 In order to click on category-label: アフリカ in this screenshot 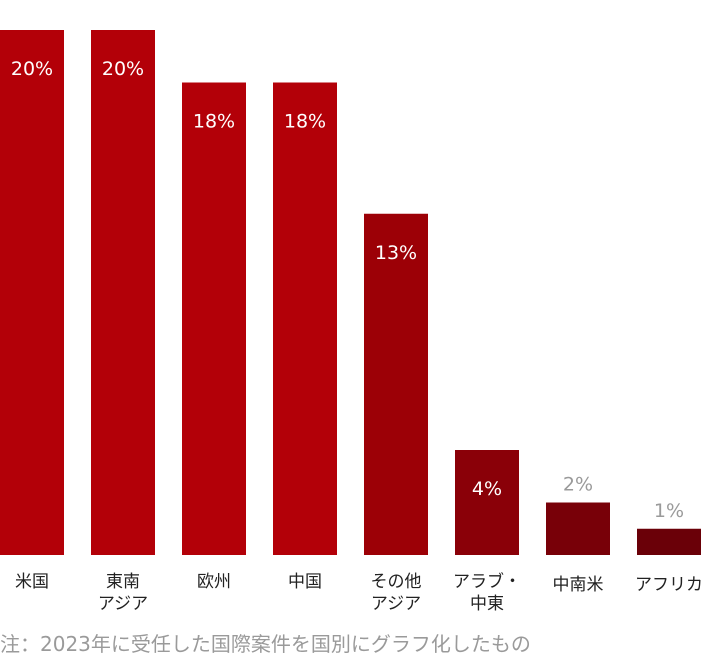, I will do `click(668, 585)`.